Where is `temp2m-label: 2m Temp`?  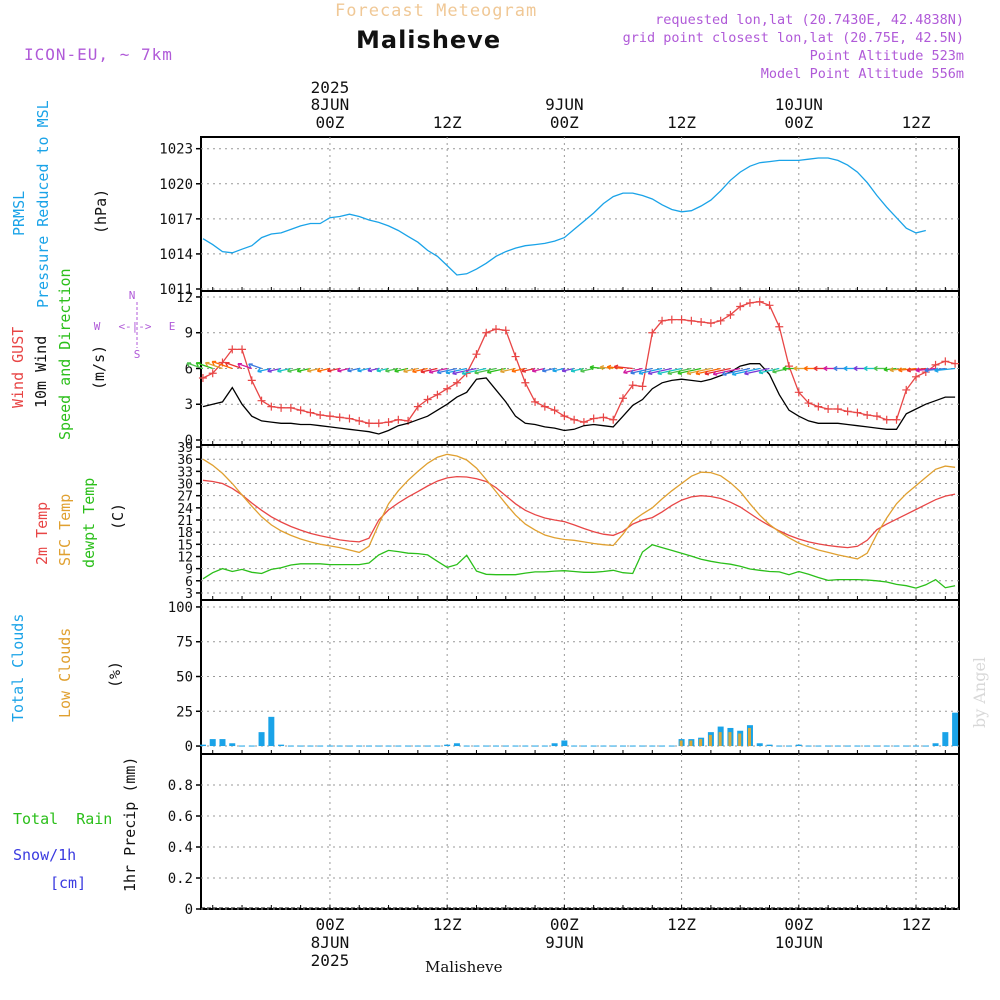
temp2m-label: 2m Temp is located at coordinates (42, 533).